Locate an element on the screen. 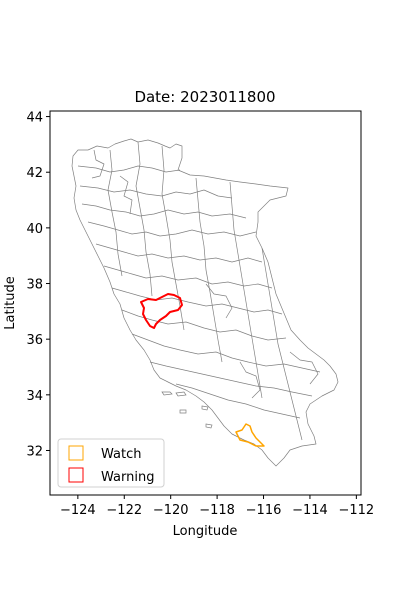 The image size is (400, 600). watch-region is located at coordinates (250, 435).